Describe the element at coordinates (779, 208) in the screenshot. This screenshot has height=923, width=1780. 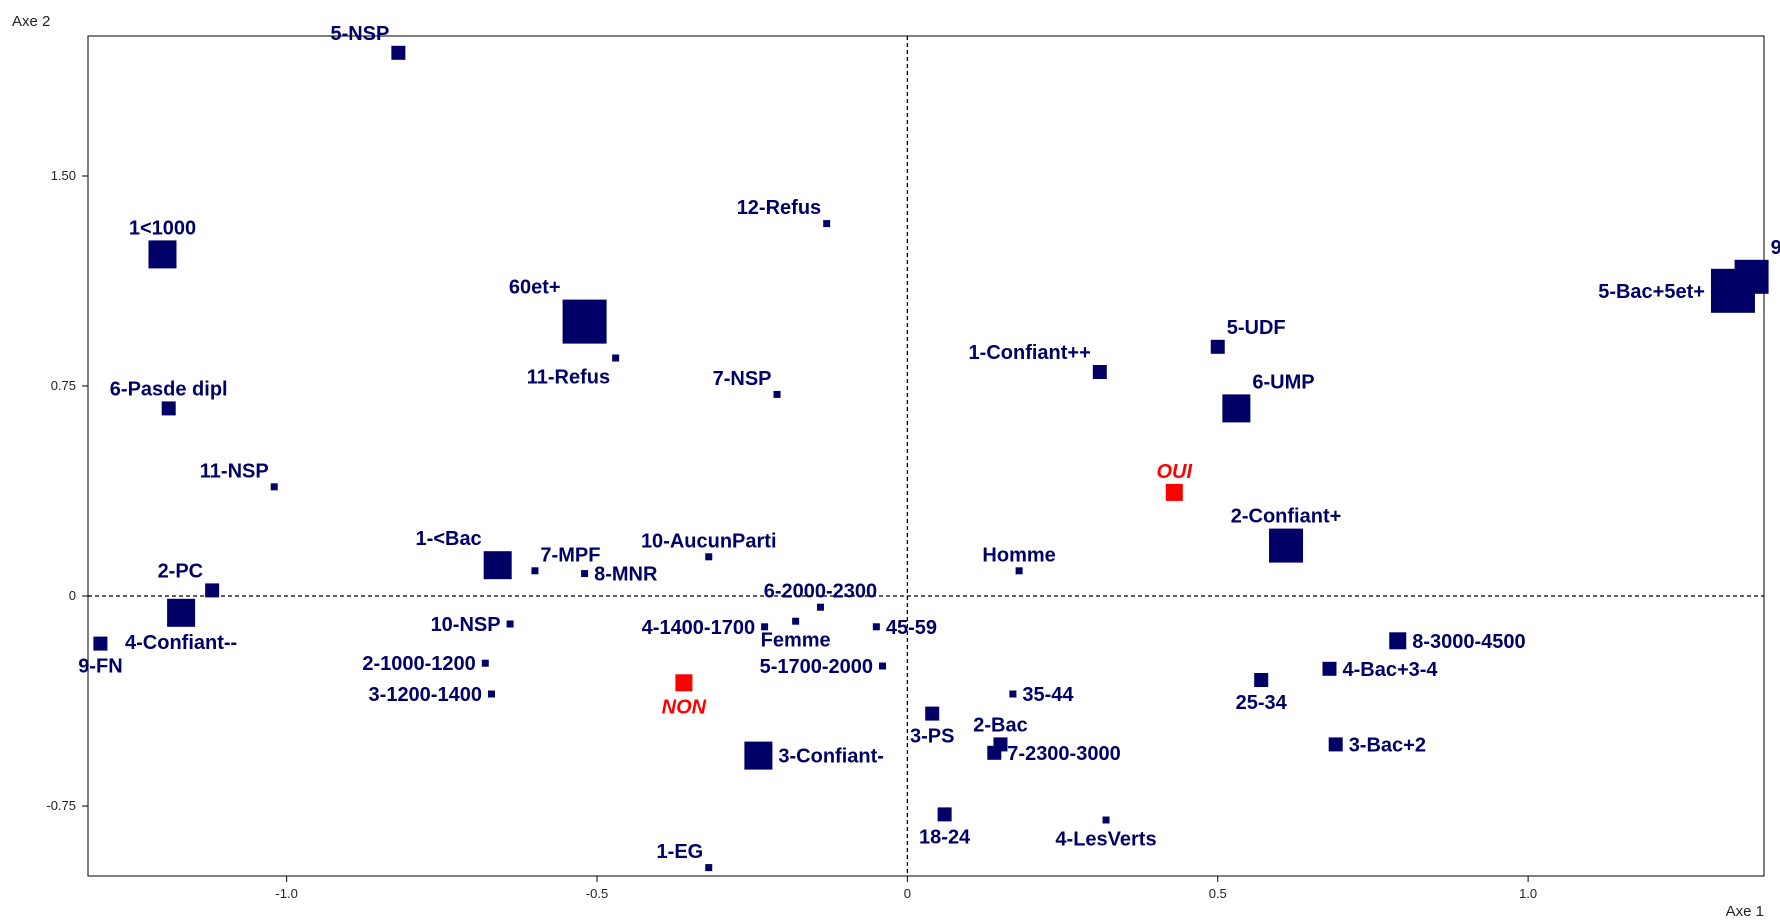
I see `point-label: 12-Refus` at that location.